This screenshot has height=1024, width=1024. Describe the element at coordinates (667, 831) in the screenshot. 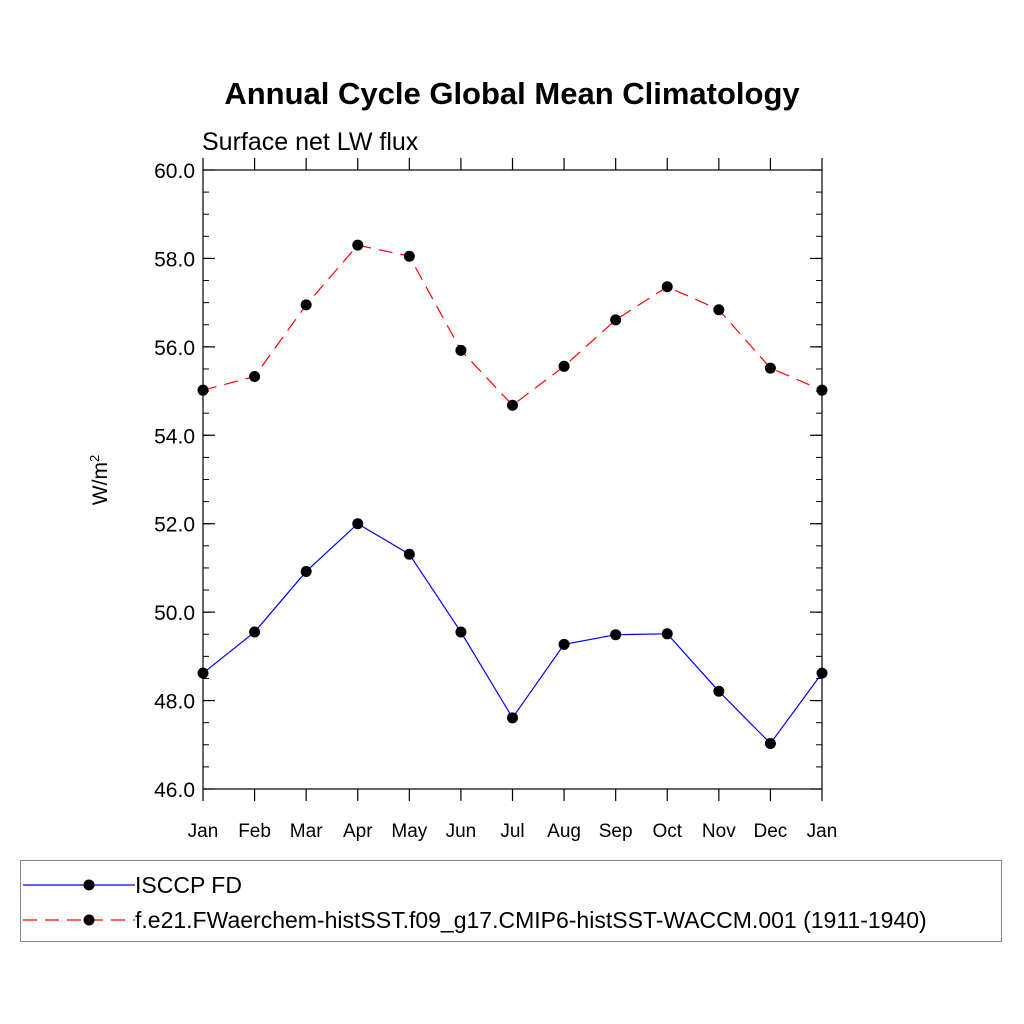

I see `x-tick-label: Oct` at that location.